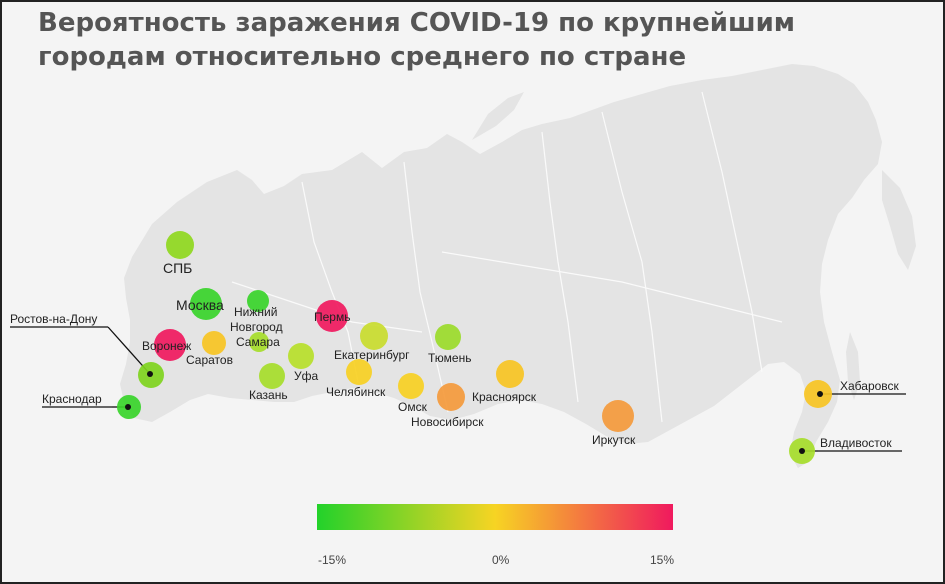 The width and height of the screenshot is (945, 584). What do you see at coordinates (200, 305) in the screenshot?
I see `city-label-moscow: Москва` at bounding box center [200, 305].